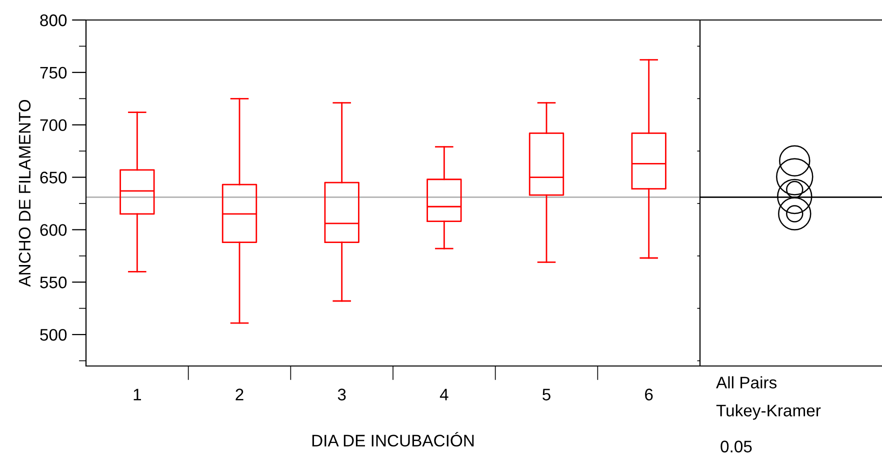 This screenshot has width=882, height=461. I want to click on x-axis-title: DIA DE INCUBACIÓN, so click(393, 439).